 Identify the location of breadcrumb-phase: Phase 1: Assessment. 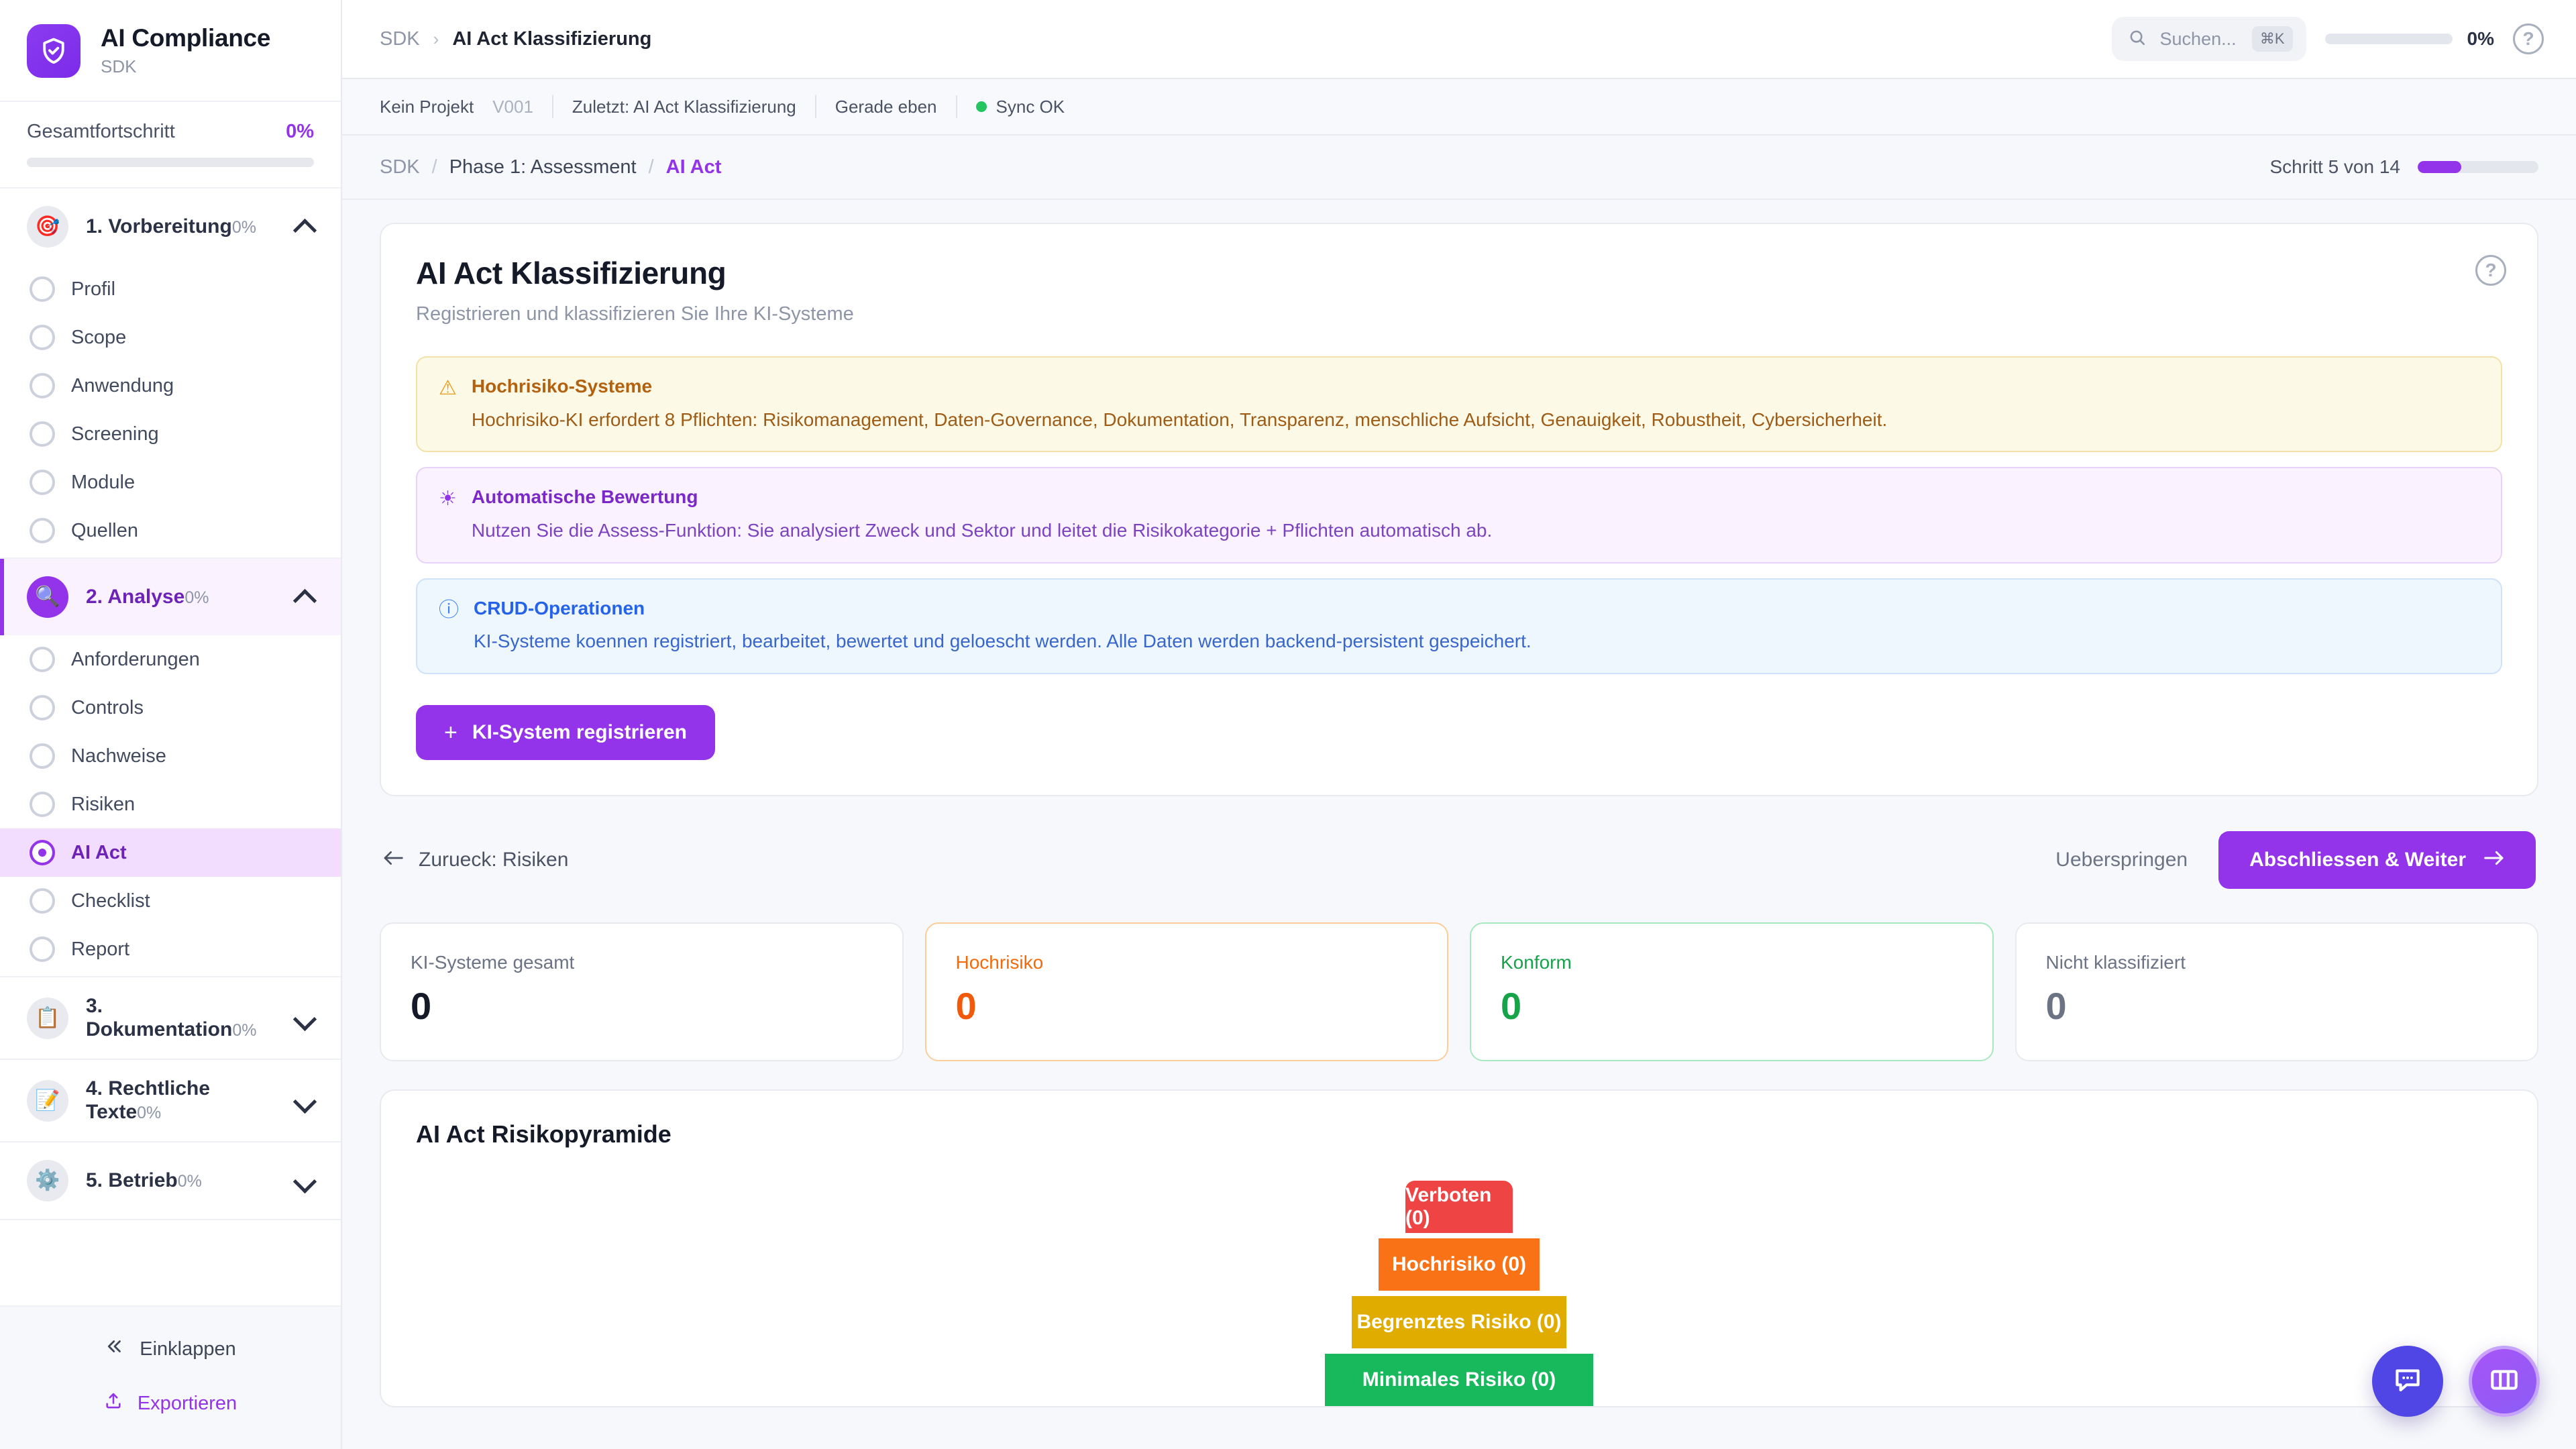
(543, 167).